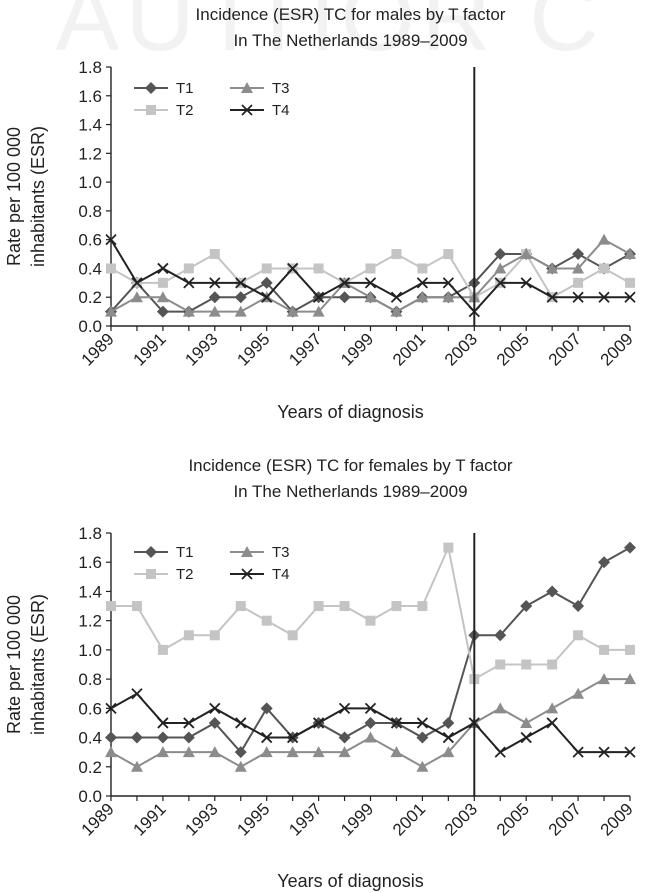  I want to click on y-tick-label: 1.6, so click(90, 562).